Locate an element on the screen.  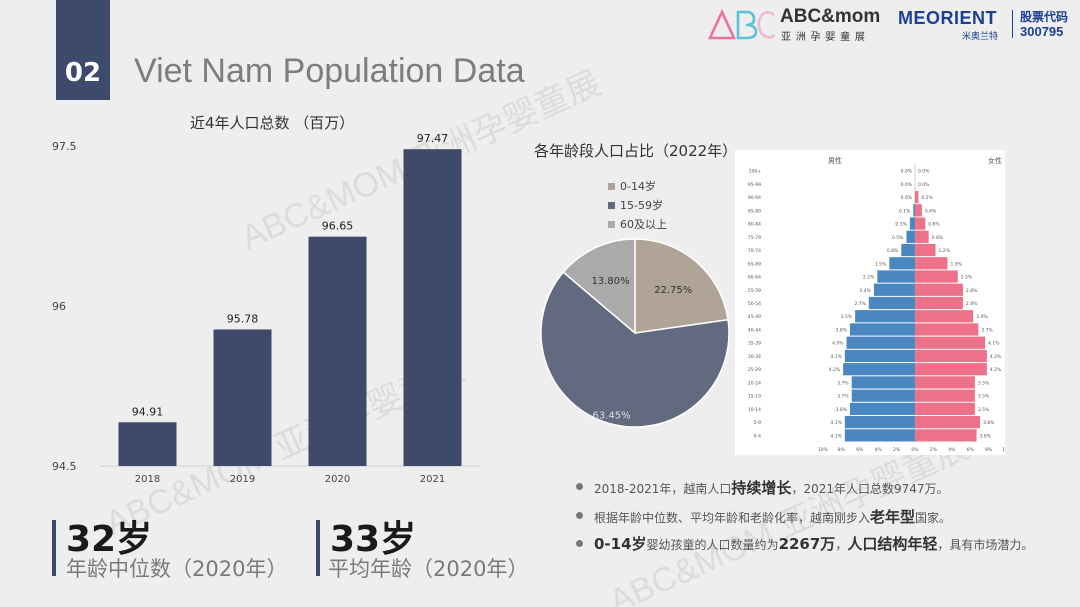
stat-accent-bar is located at coordinates (54, 548).